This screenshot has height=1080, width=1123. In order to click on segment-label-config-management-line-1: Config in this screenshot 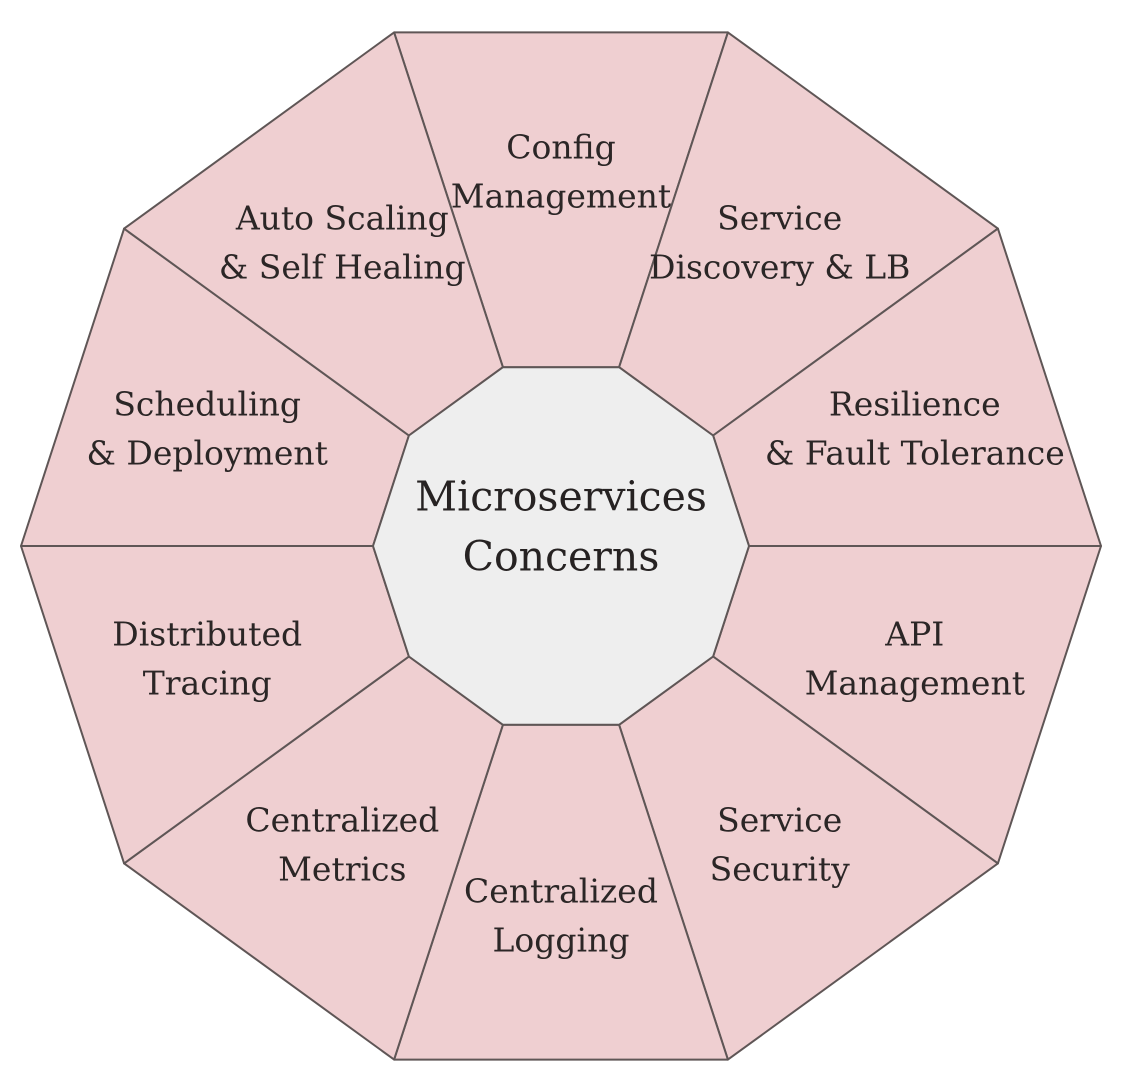, I will do `click(561, 147)`.